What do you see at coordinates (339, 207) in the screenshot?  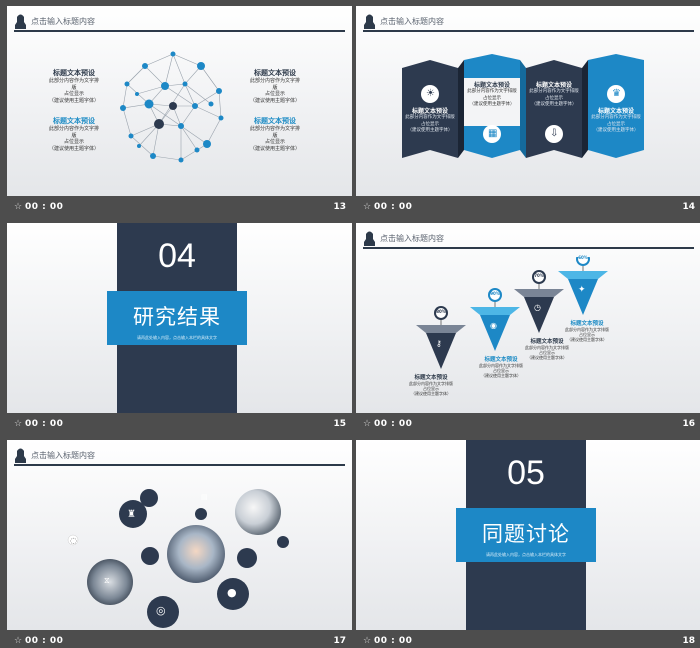 I see `slide-number: 13` at bounding box center [339, 207].